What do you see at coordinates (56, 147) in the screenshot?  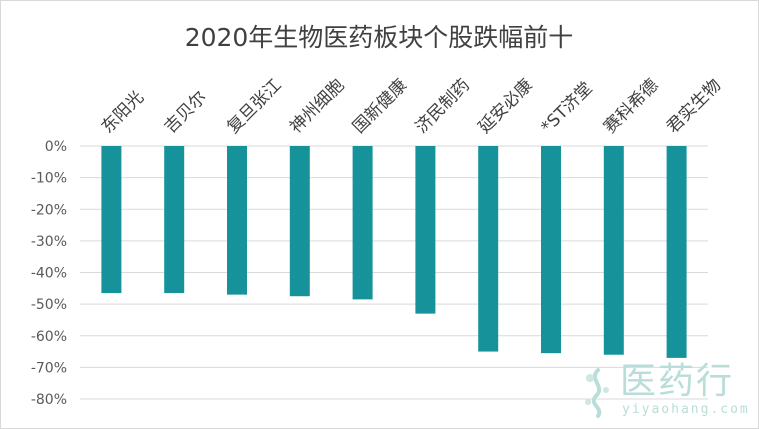 I see `y-tick-label: 0%` at bounding box center [56, 147].